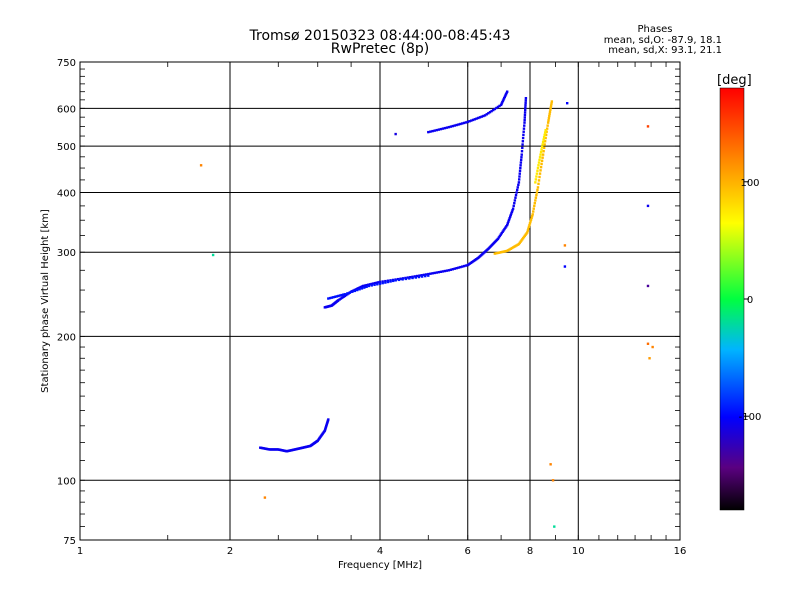  Describe the element at coordinates (530, 551) in the screenshot. I see `x-tick-label: 8` at that location.